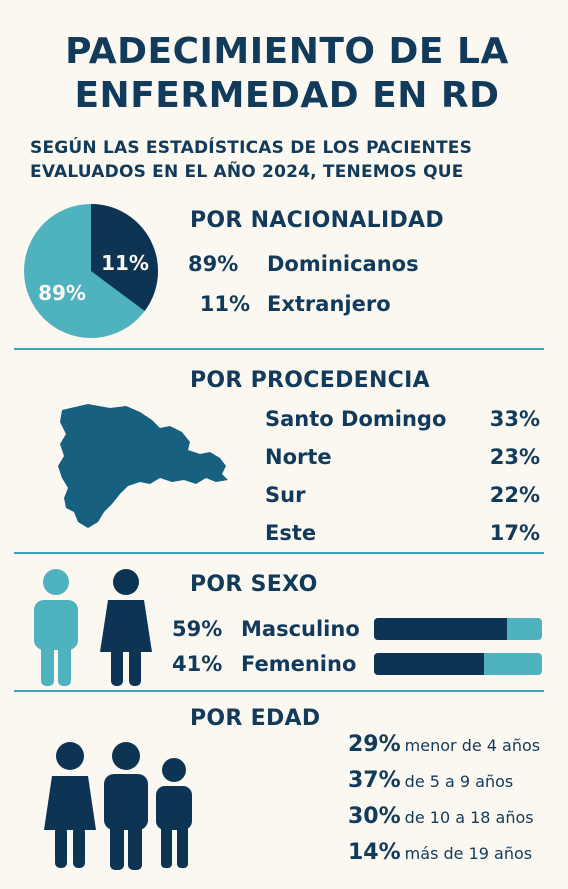 The width and height of the screenshot is (568, 889). What do you see at coordinates (287, 74) in the screenshot?
I see `page-title: PADECIMIENTO DE LA ENFERMEDAD EN RD` at bounding box center [287, 74].